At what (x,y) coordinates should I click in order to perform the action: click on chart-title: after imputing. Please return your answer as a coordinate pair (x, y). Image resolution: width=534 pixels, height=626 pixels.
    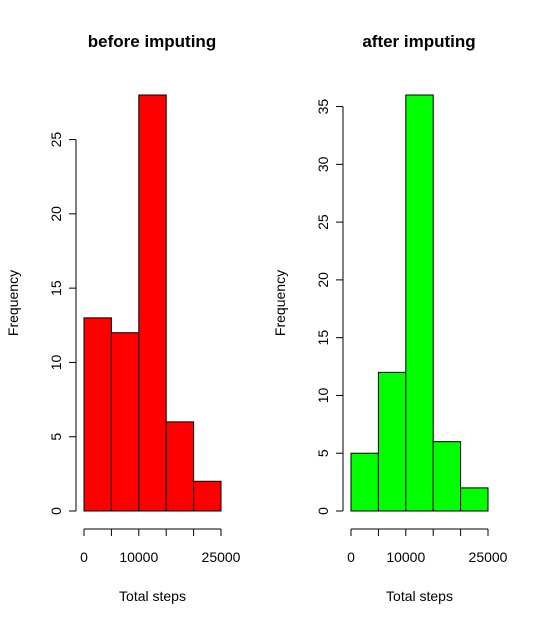
    Looking at the image, I should click on (418, 41).